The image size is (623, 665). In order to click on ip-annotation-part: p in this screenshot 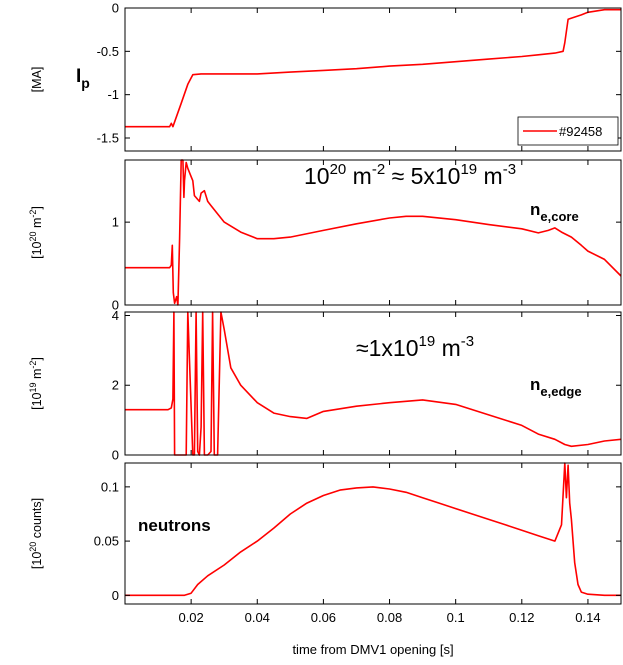, I will do `click(85, 83)`.